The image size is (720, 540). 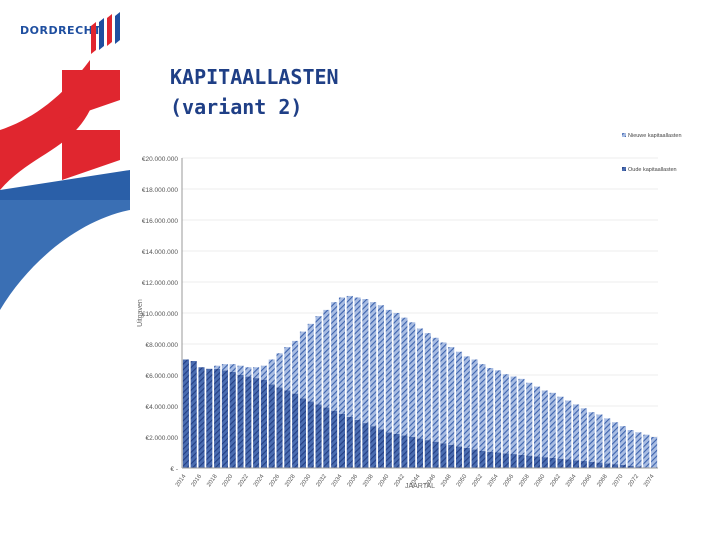 What do you see at coordinates (493, 480) in the screenshot?
I see `x-tick-label: 2054` at bounding box center [493, 480].